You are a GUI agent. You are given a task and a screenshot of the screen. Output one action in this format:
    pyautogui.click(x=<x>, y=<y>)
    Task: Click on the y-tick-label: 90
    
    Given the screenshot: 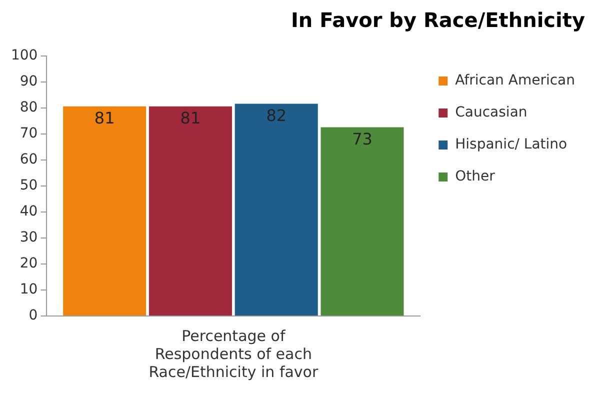 What is the action you would take?
    pyautogui.click(x=29, y=82)
    